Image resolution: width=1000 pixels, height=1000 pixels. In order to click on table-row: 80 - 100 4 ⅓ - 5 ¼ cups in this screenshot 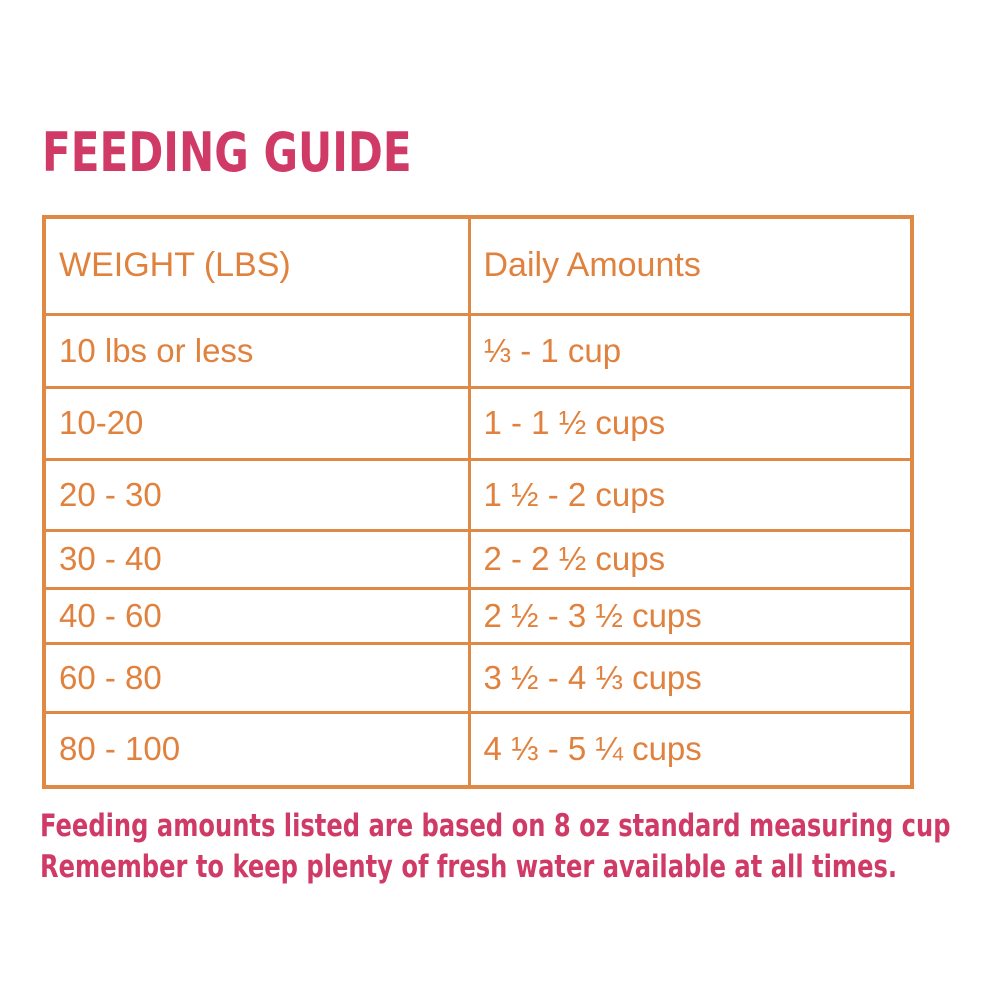, I will do `click(478, 749)`.